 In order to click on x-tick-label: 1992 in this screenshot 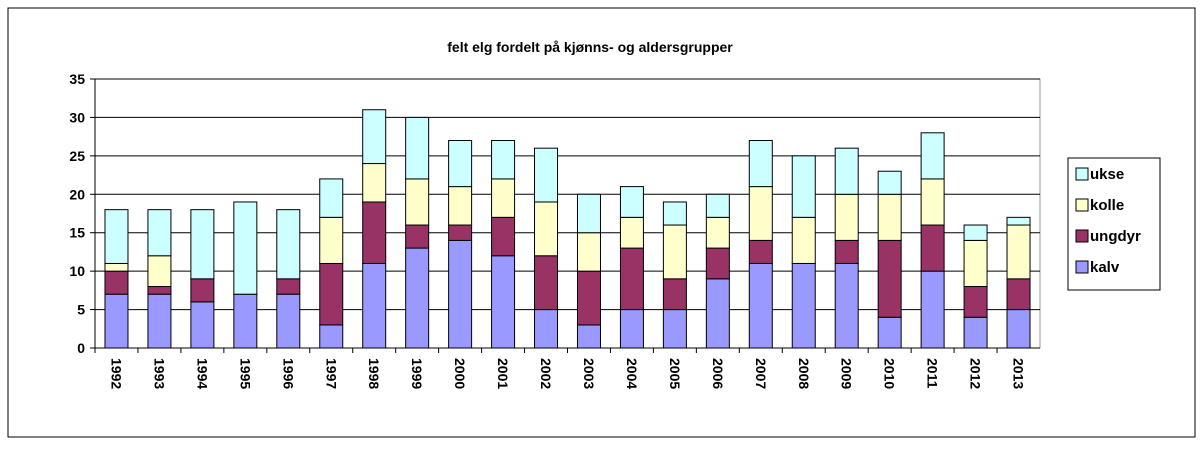, I will do `click(116, 373)`.